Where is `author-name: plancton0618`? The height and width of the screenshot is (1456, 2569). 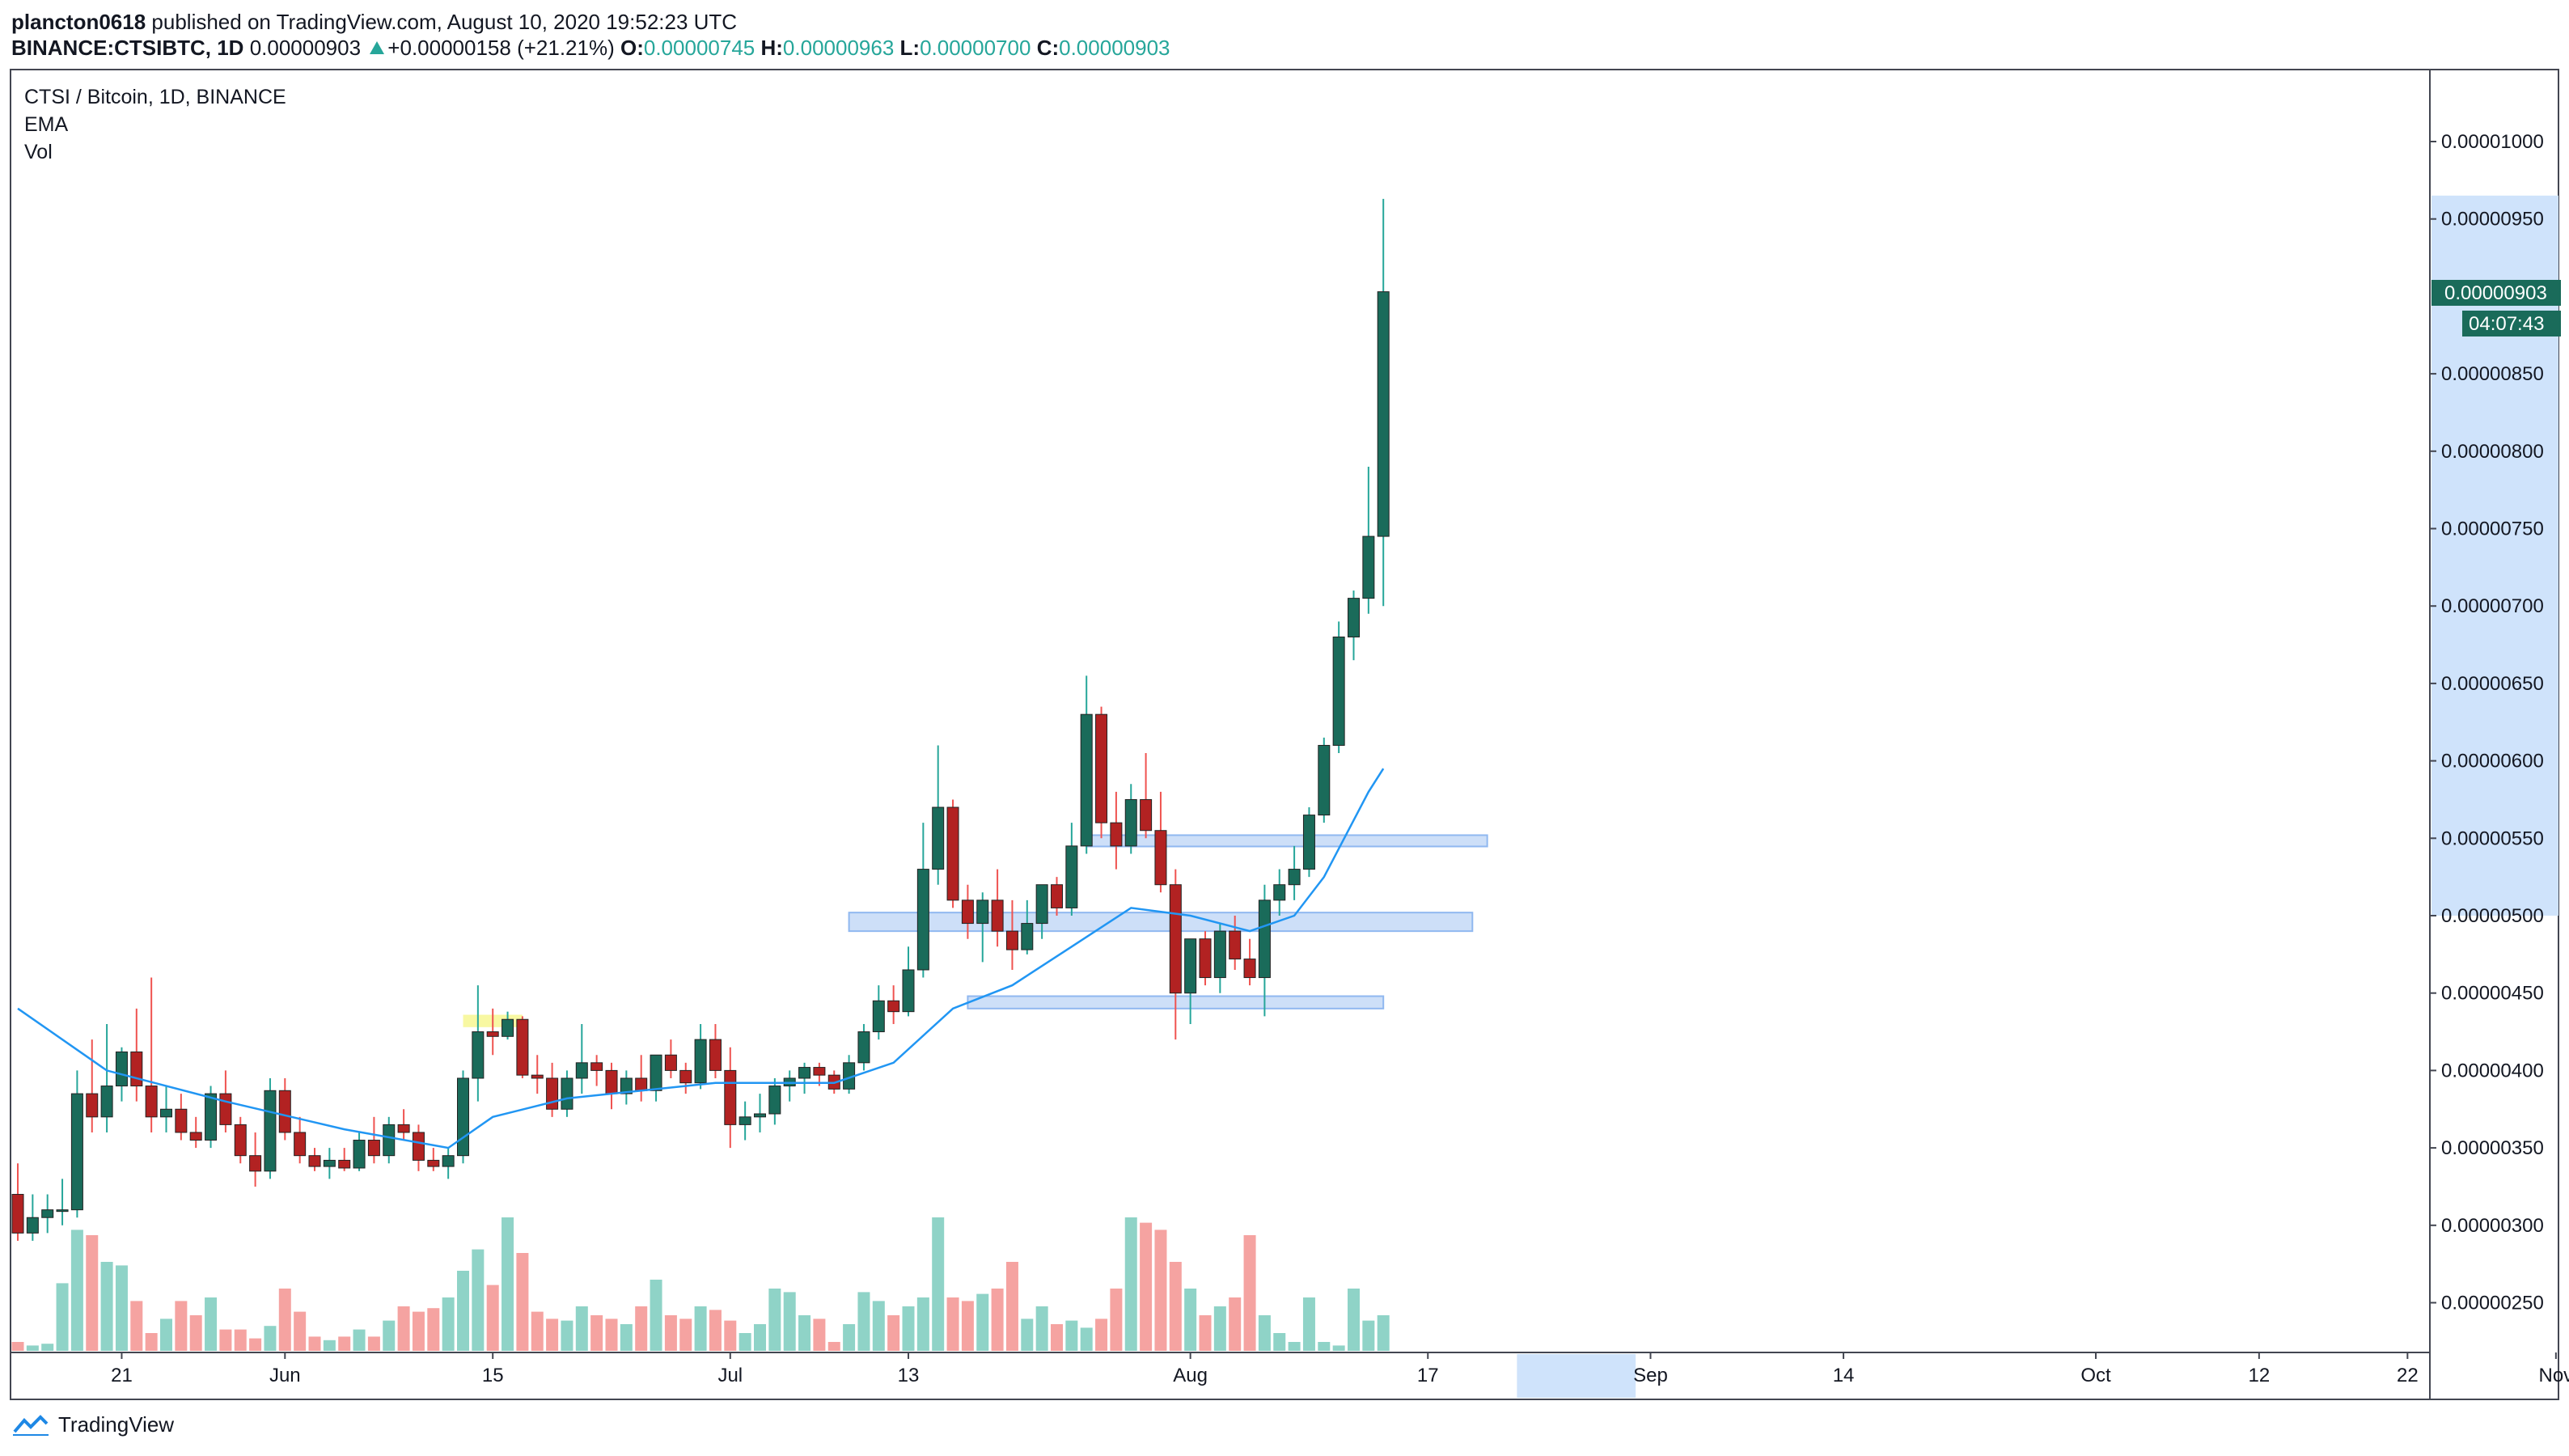 author-name: plancton0618 is located at coordinates (78, 22).